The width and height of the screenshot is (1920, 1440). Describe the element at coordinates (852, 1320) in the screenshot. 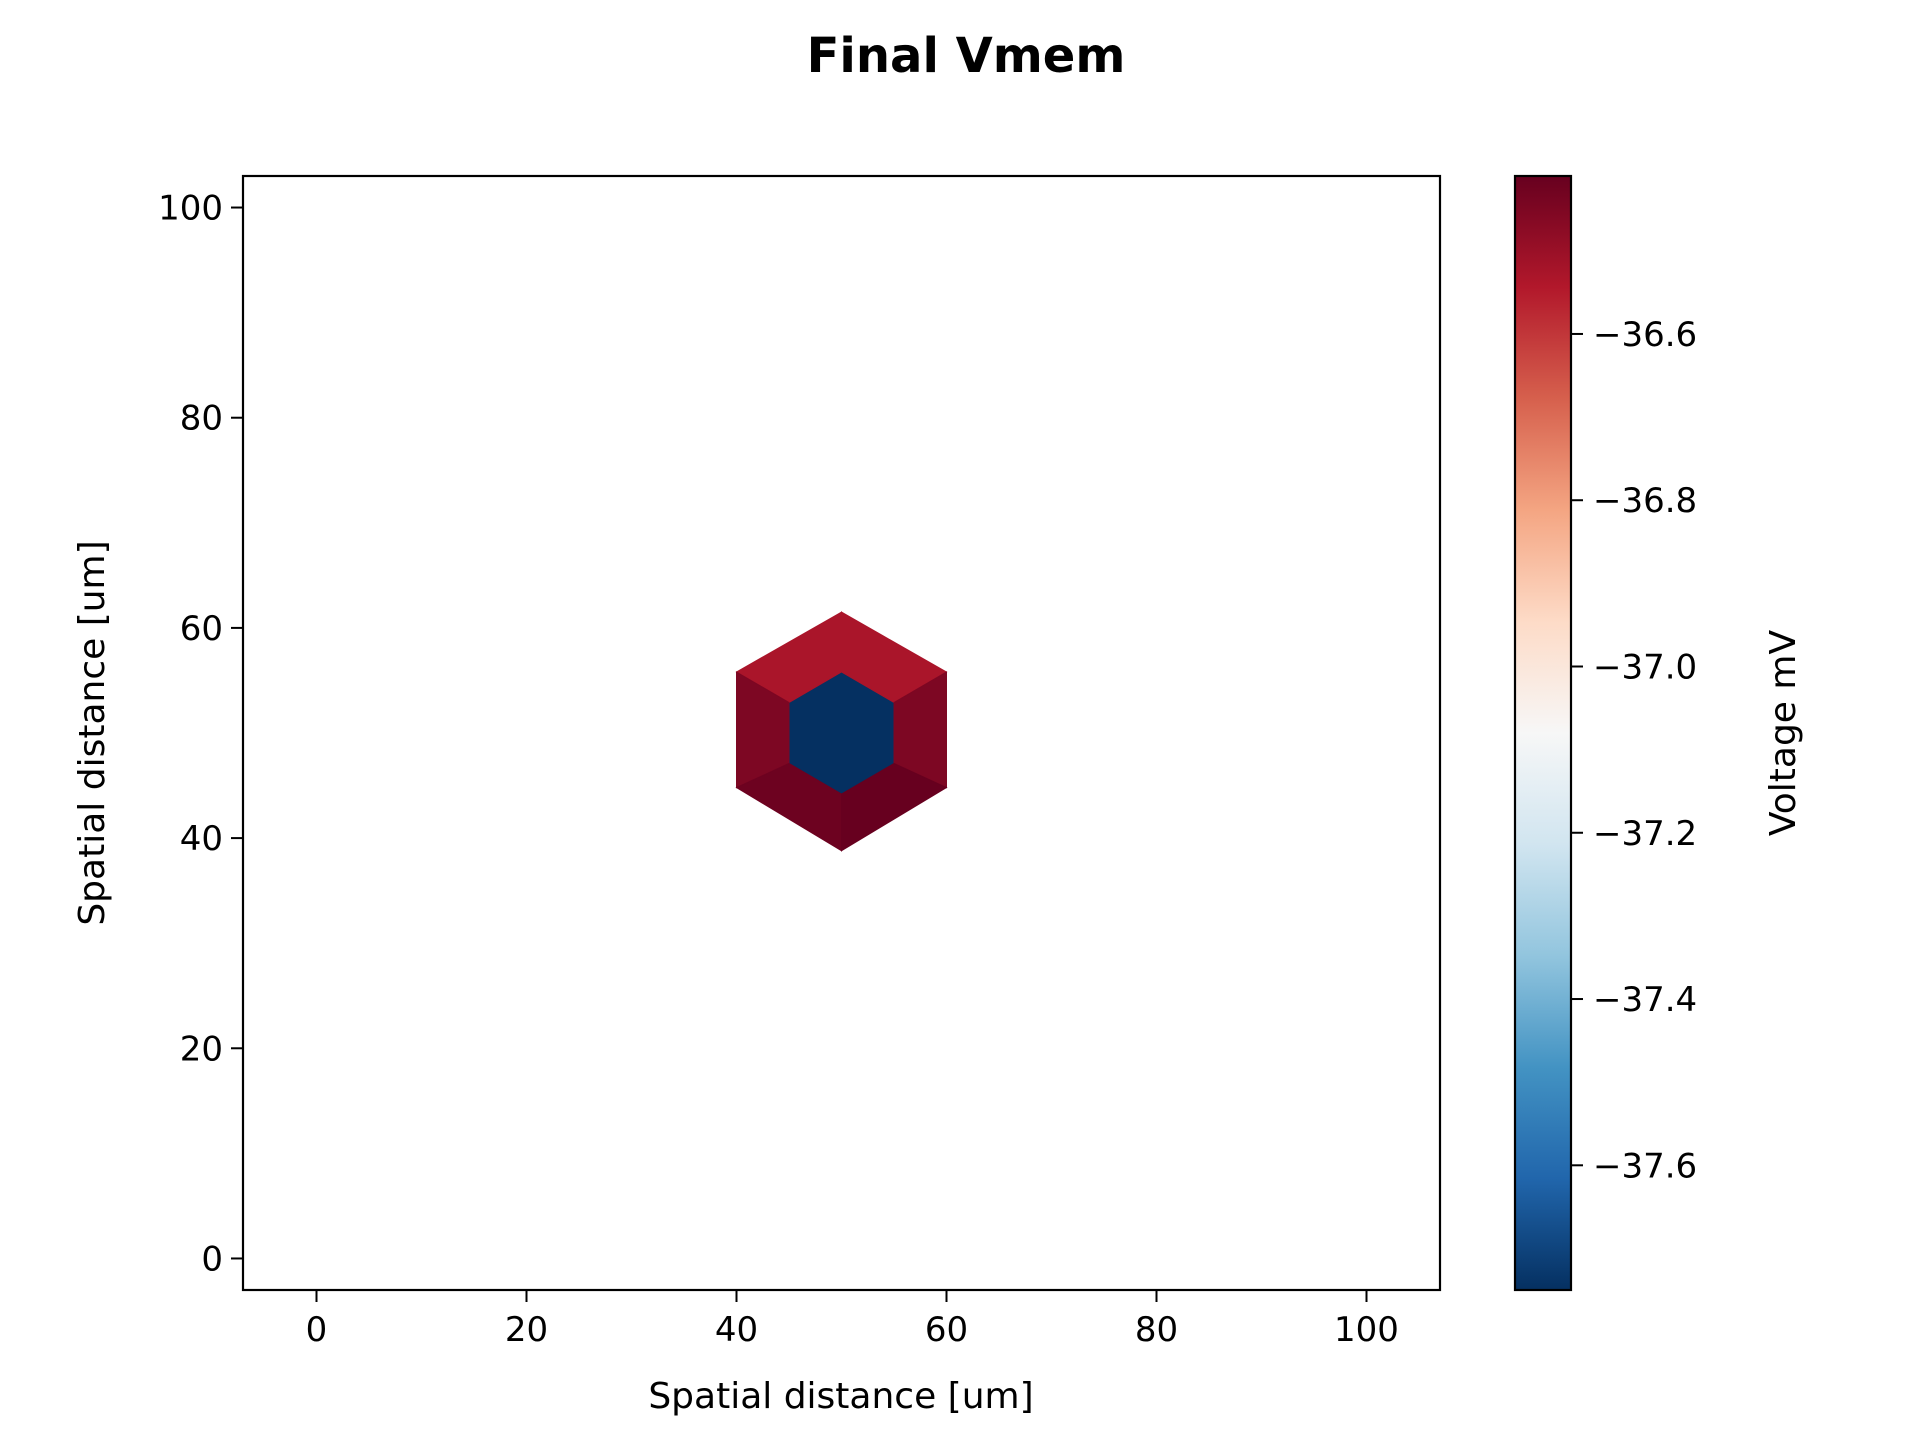

I see `x-axis: 0 20 40 60 80 100` at that location.